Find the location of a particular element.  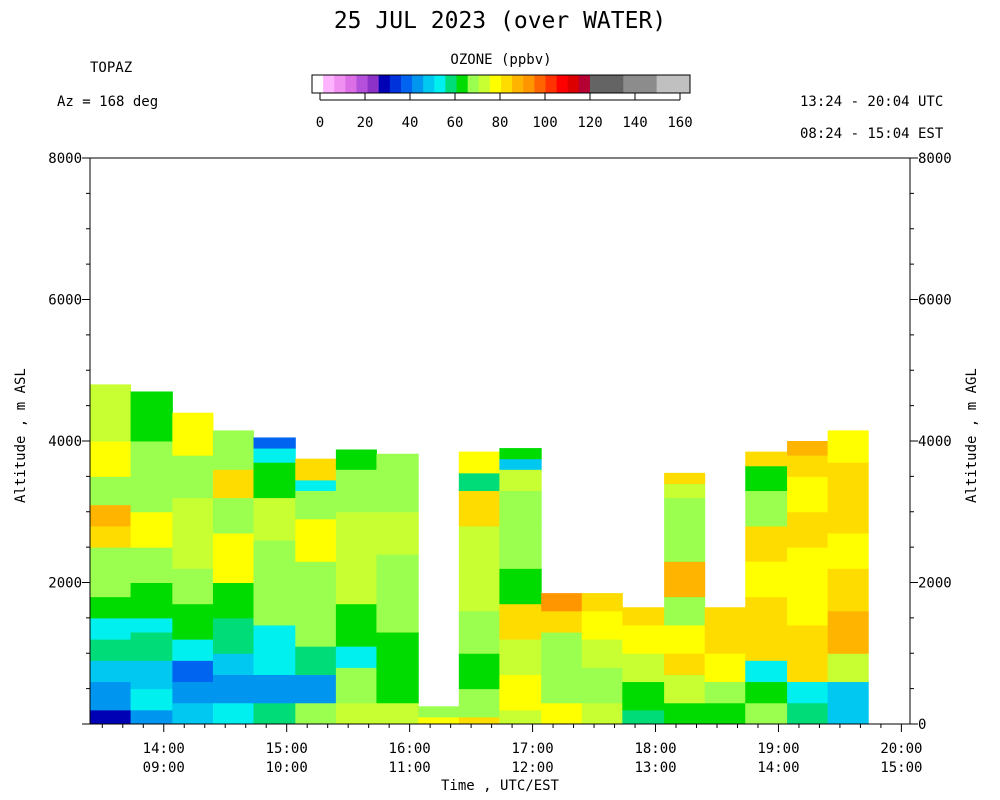

x-tick-label-est: 13:00 is located at coordinates (655, 768).